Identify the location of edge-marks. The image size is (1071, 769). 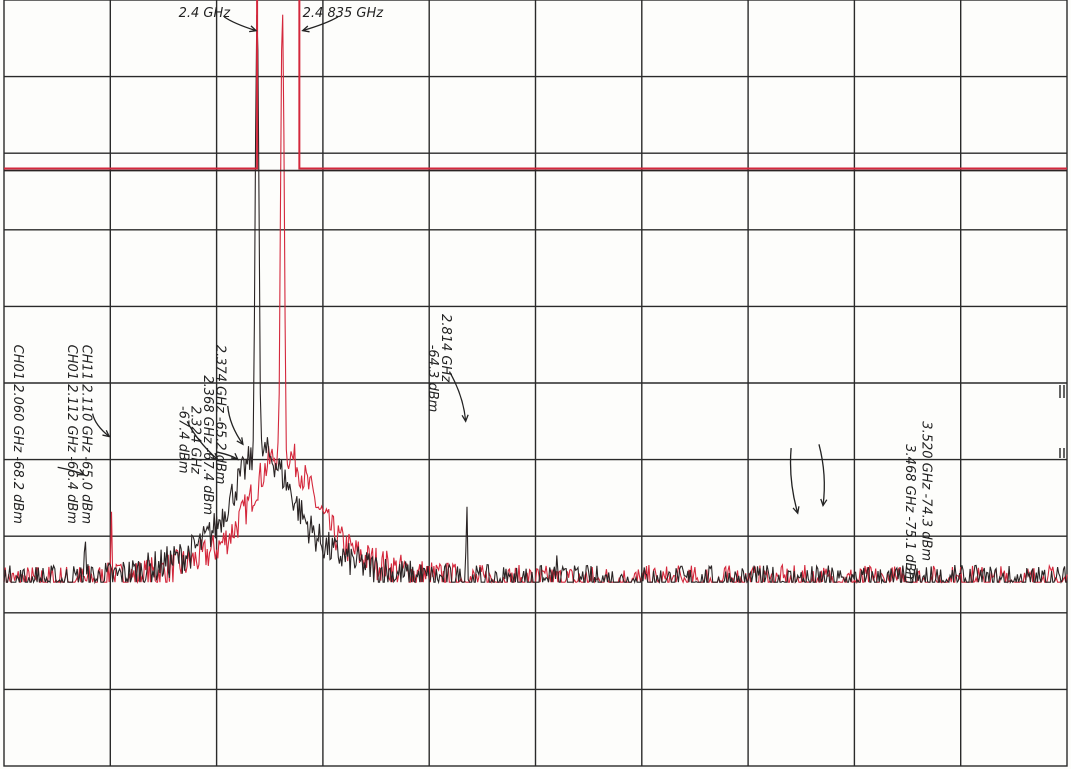
(1062, 421).